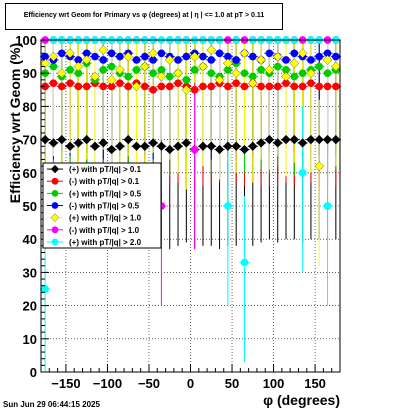 This screenshot has width=400, height=414. Describe the element at coordinates (104, 230) in the screenshot. I see `legend-entry: (-) with pT/|q| > 1.0` at that location.